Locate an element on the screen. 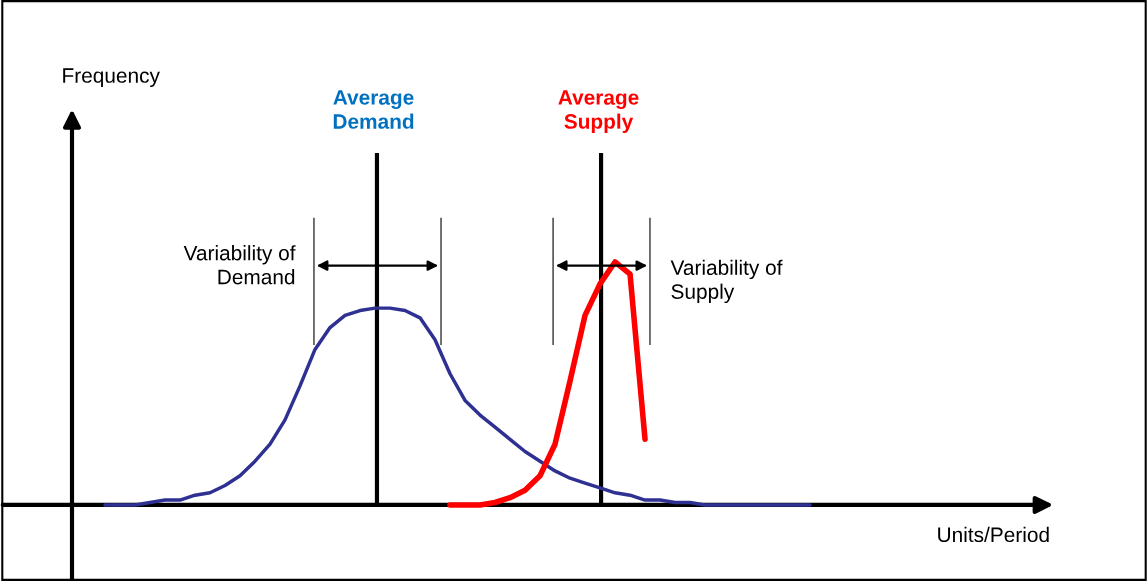 The width and height of the screenshot is (1148, 581). annotation: Variability of Supply is located at coordinates (726, 281).